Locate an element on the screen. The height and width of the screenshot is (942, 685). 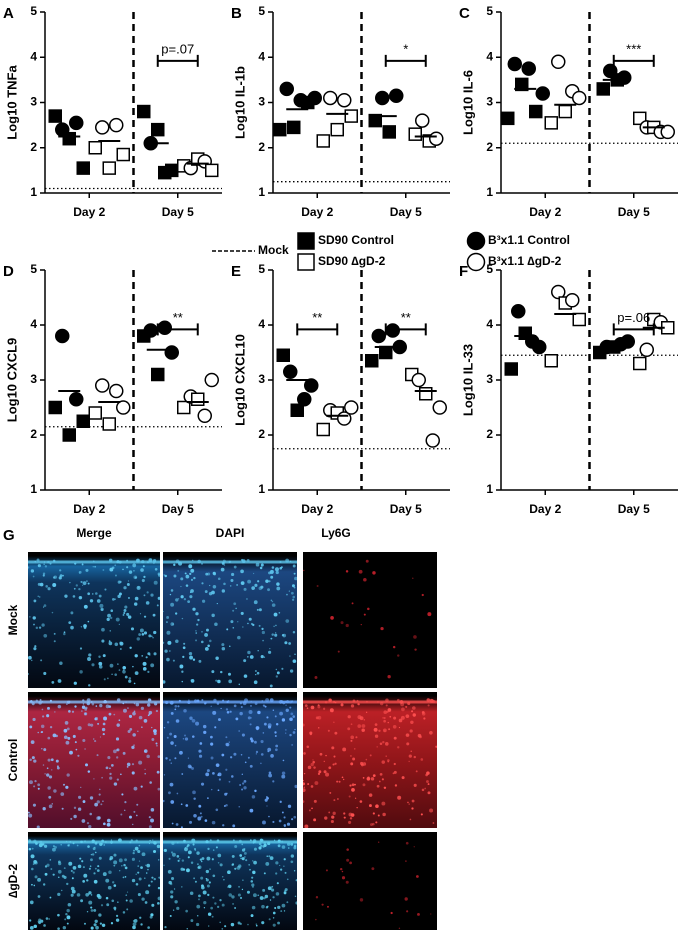
micrograph-content is located at coordinates (370, 760).